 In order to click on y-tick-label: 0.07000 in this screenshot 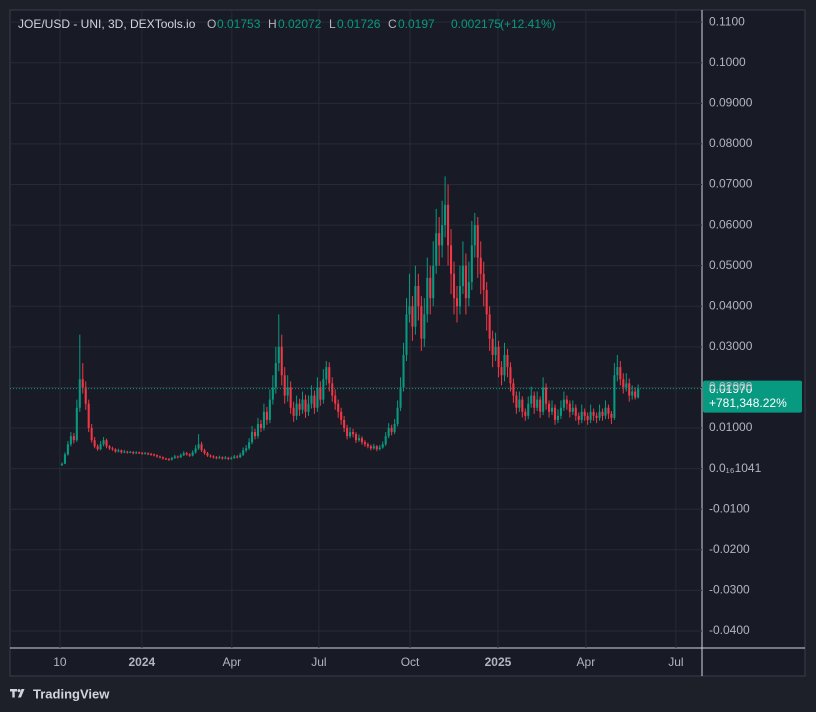, I will do `click(731, 184)`.